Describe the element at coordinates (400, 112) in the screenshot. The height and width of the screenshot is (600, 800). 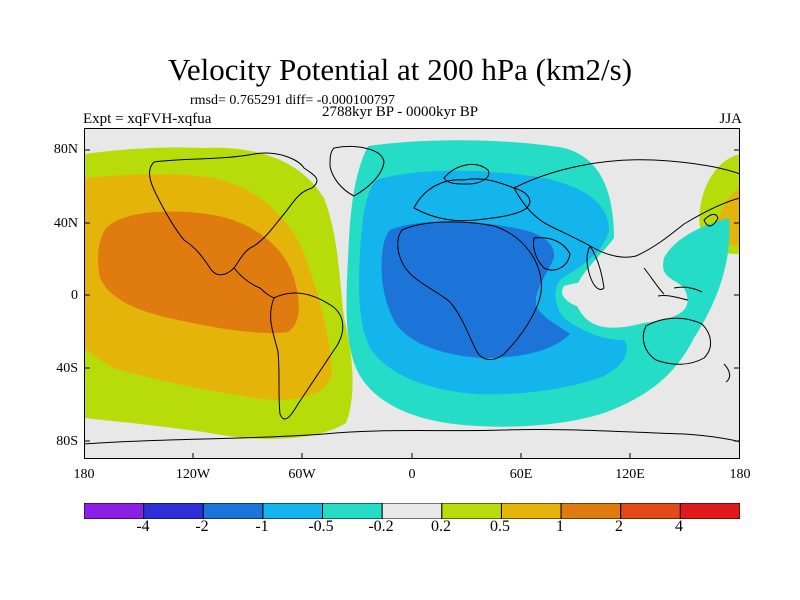
I see `period-label: 2788kyr BP - 0000kyr BP` at that location.